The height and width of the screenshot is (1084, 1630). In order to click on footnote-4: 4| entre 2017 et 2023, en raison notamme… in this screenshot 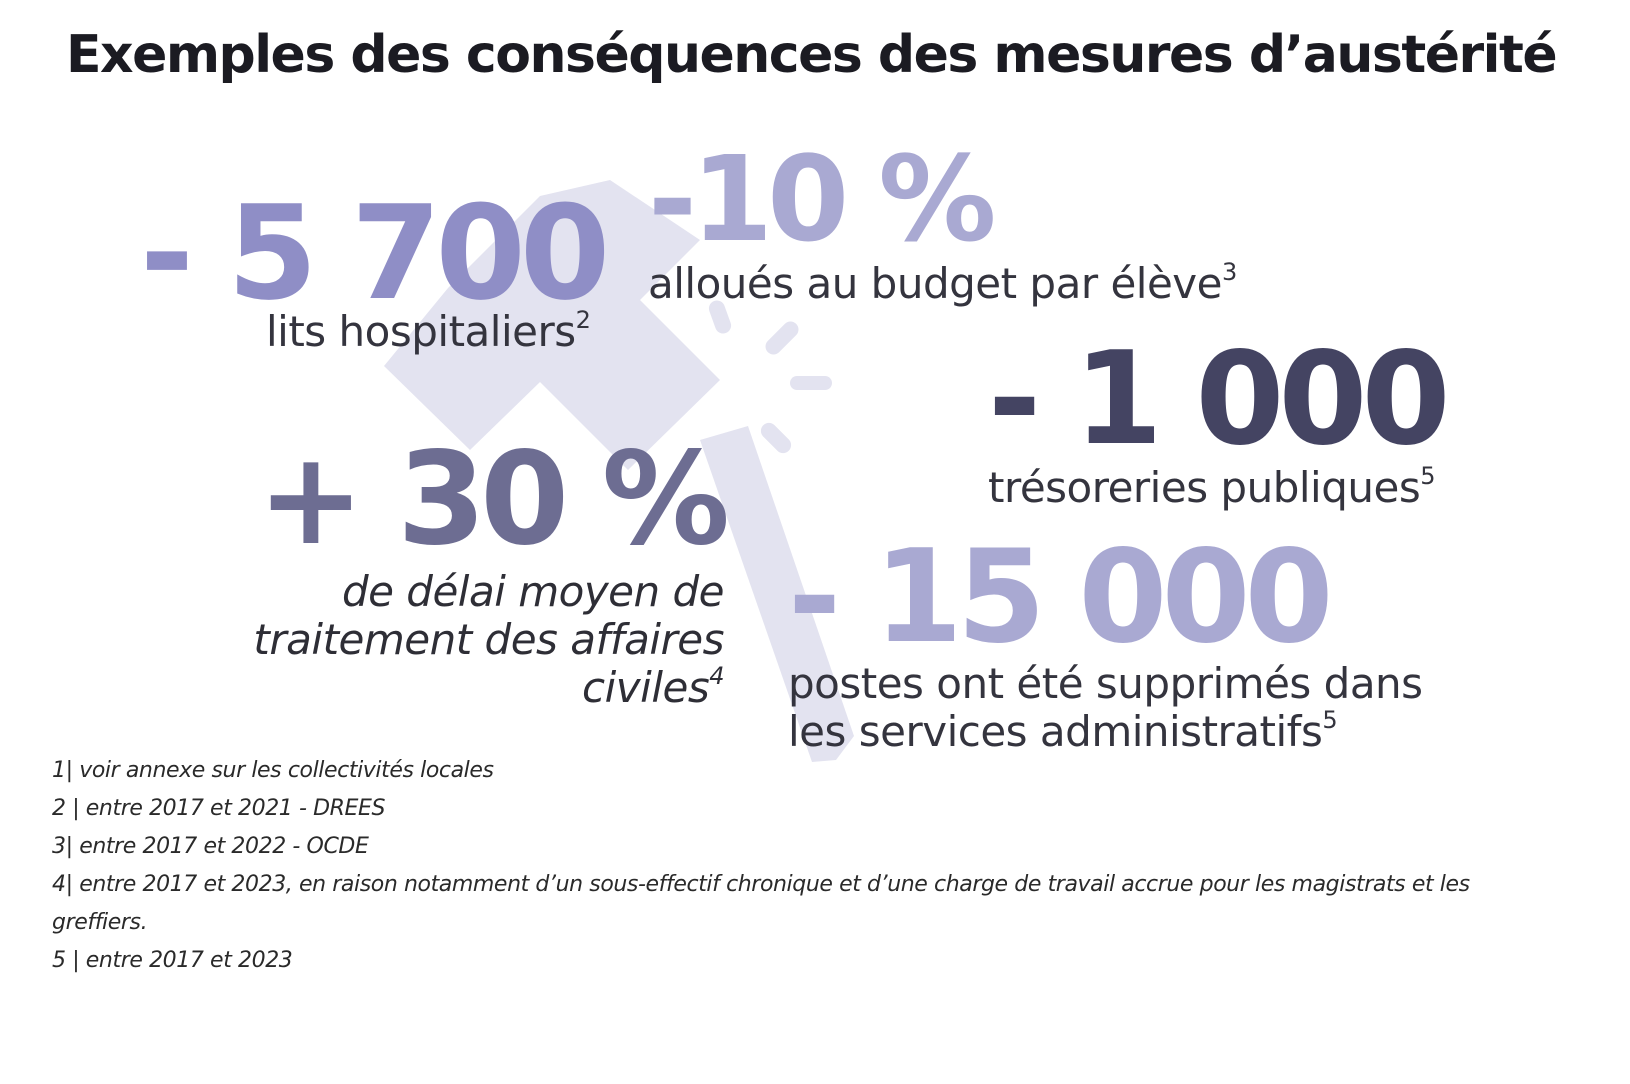, I will do `click(761, 903)`.